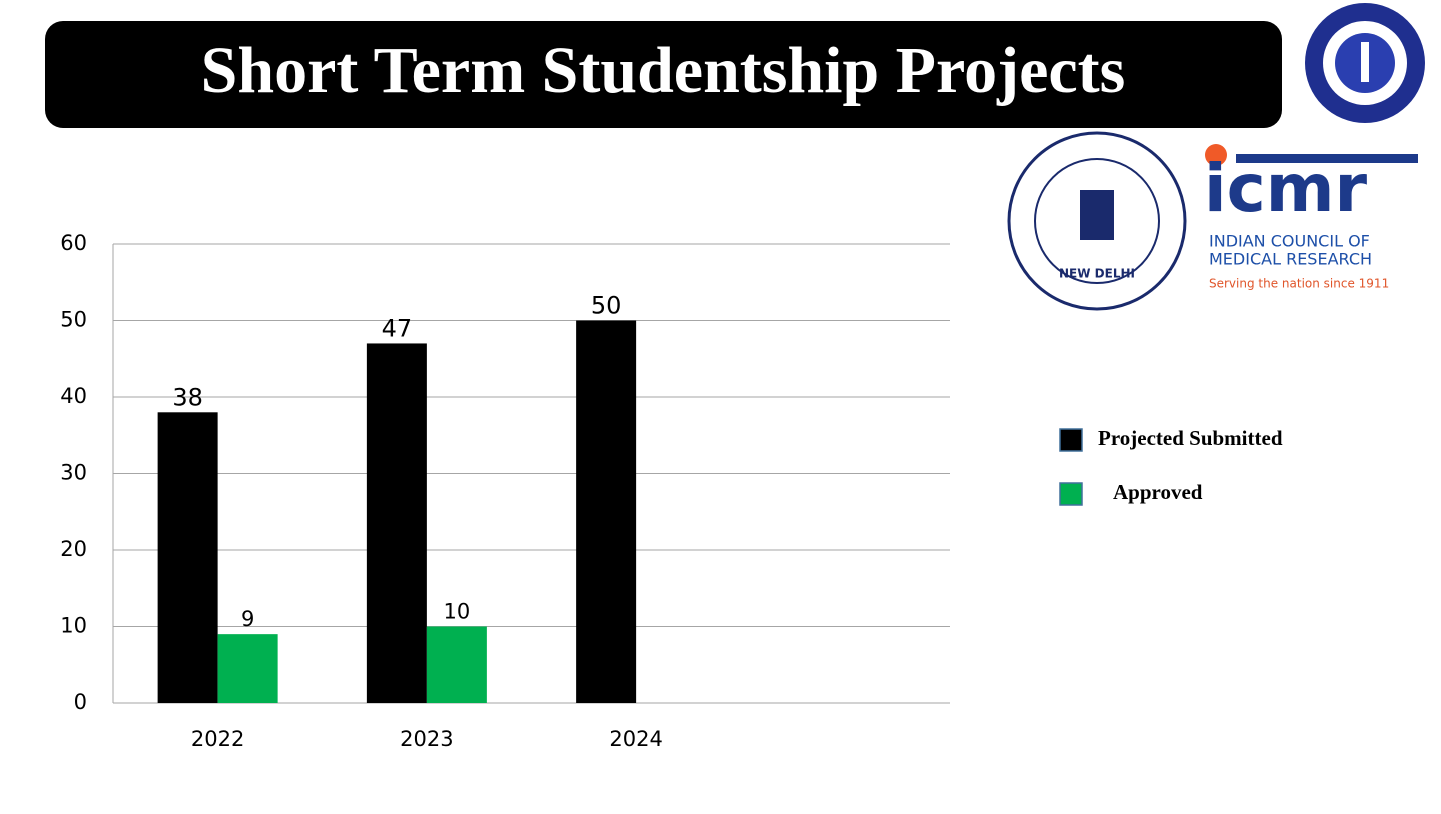  I want to click on legend-label: Approved, so click(1158, 492).